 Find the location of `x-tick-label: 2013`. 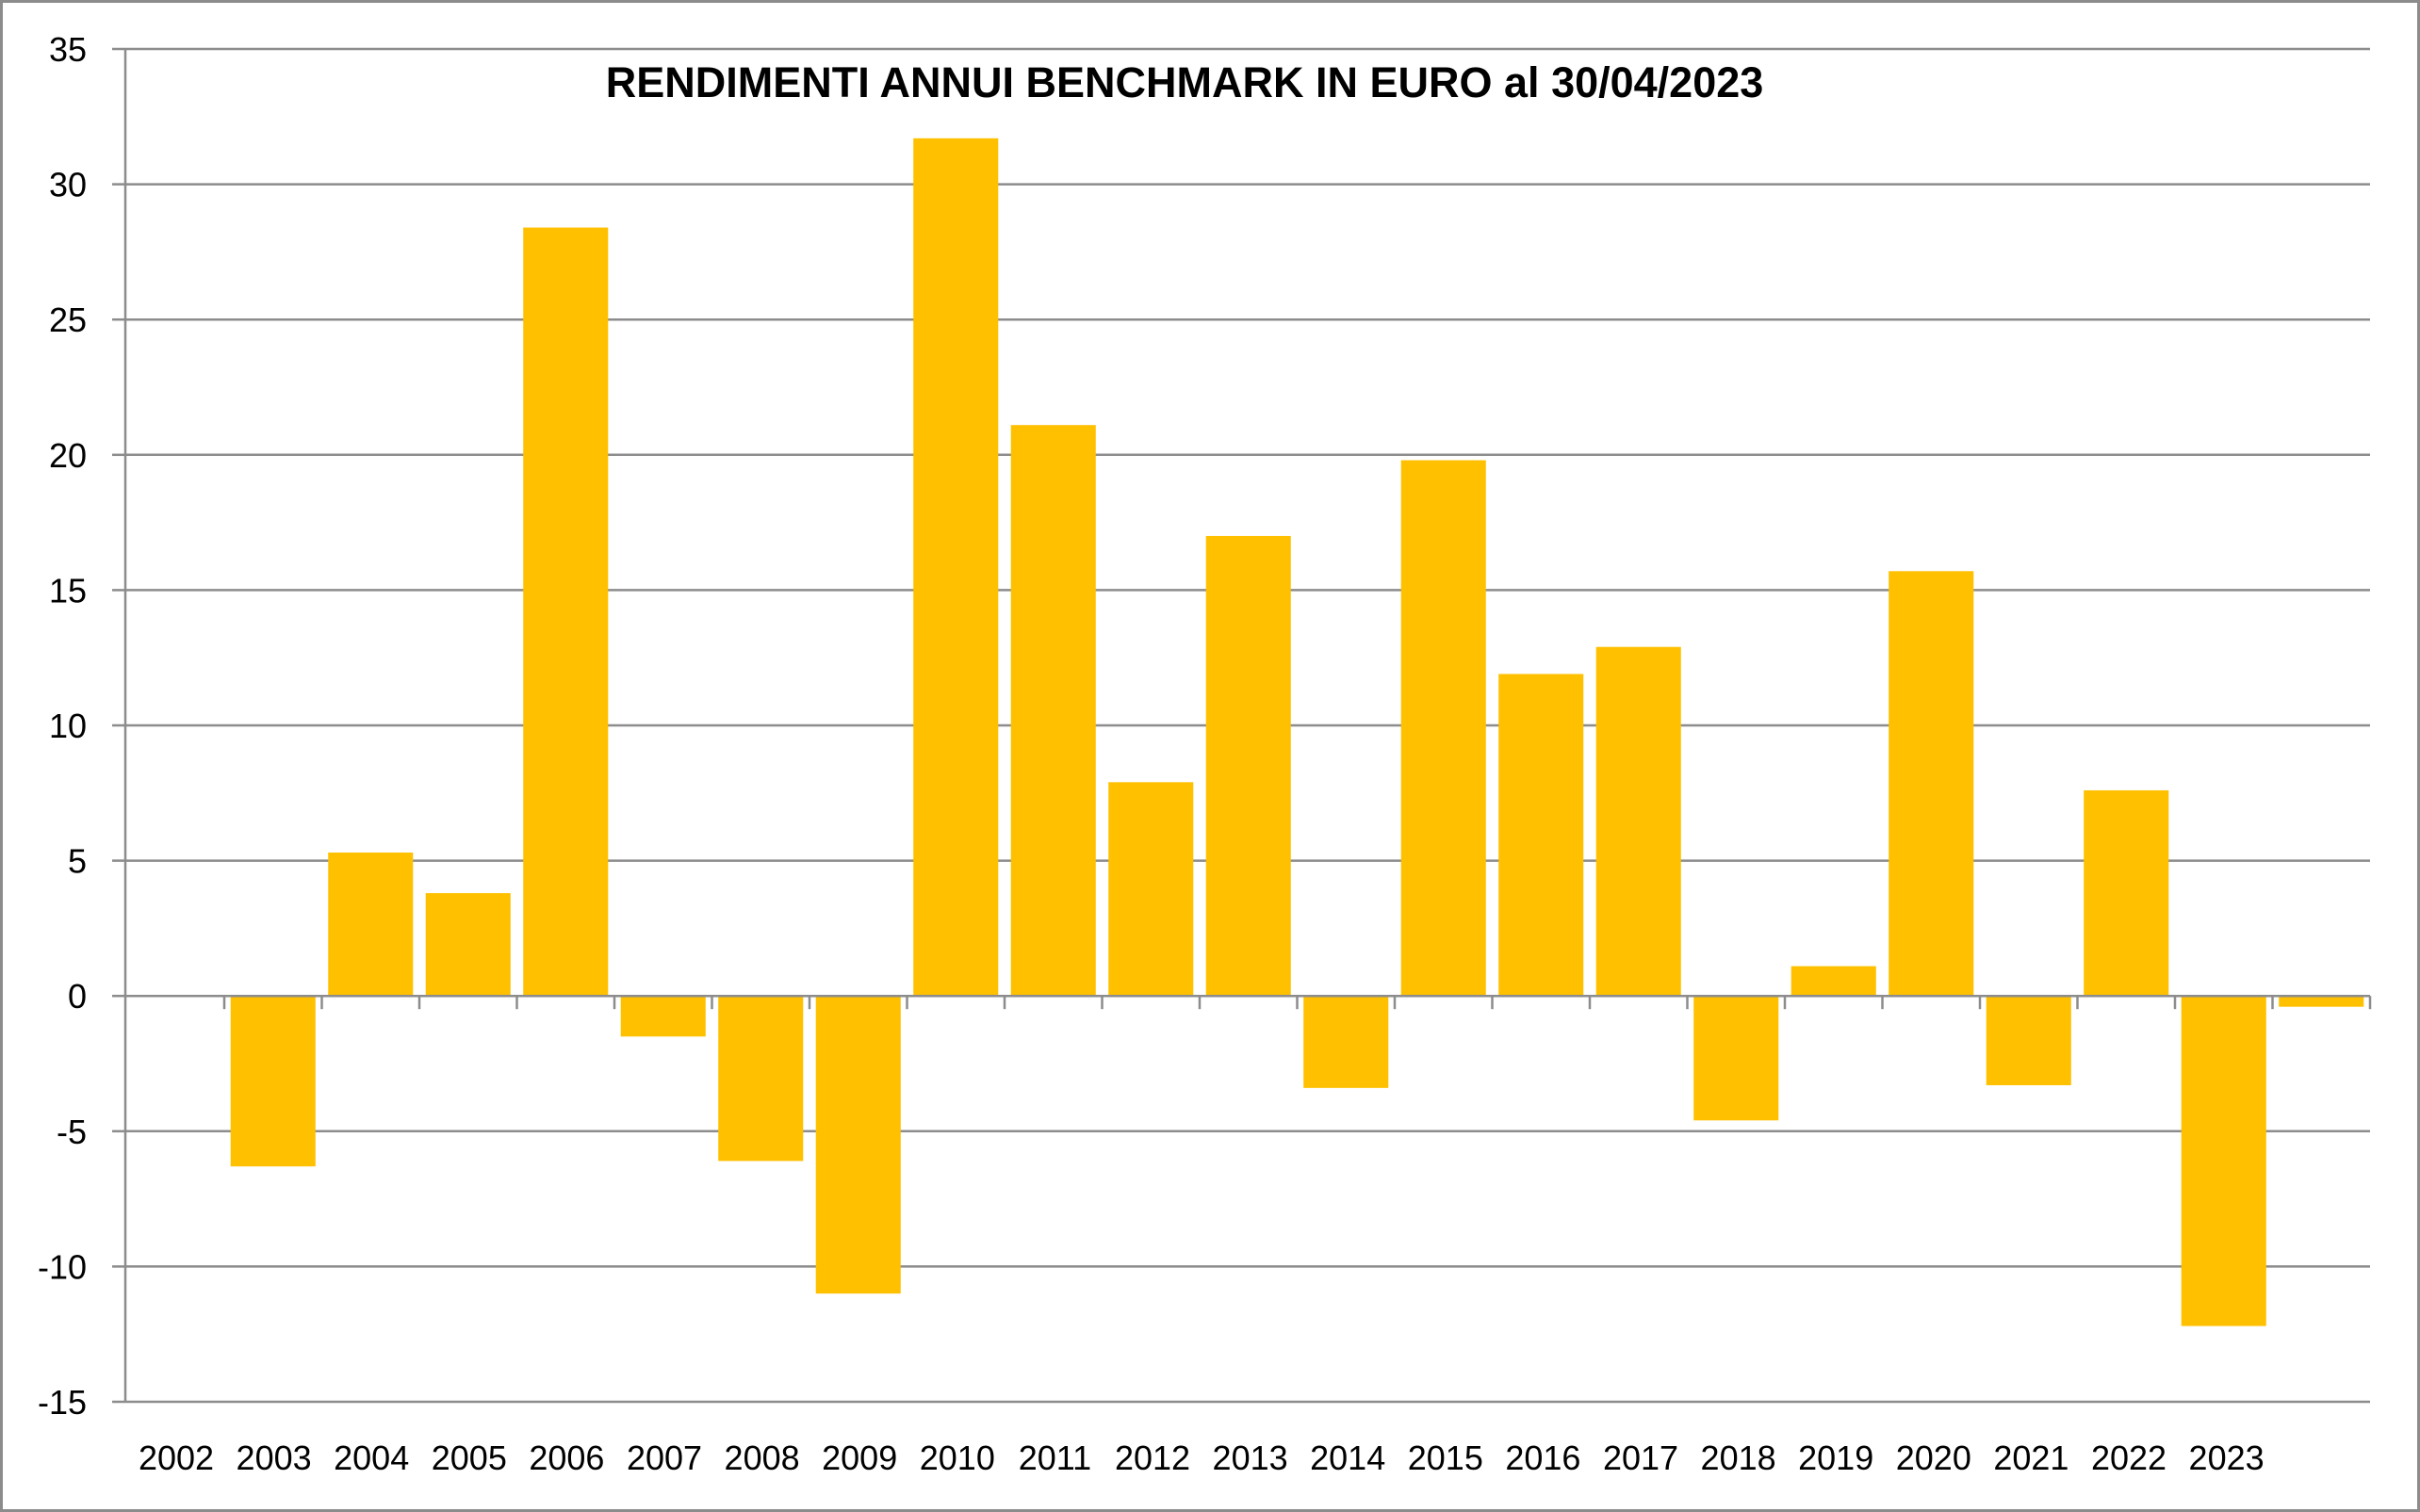

x-tick-label: 2013 is located at coordinates (1250, 1458).